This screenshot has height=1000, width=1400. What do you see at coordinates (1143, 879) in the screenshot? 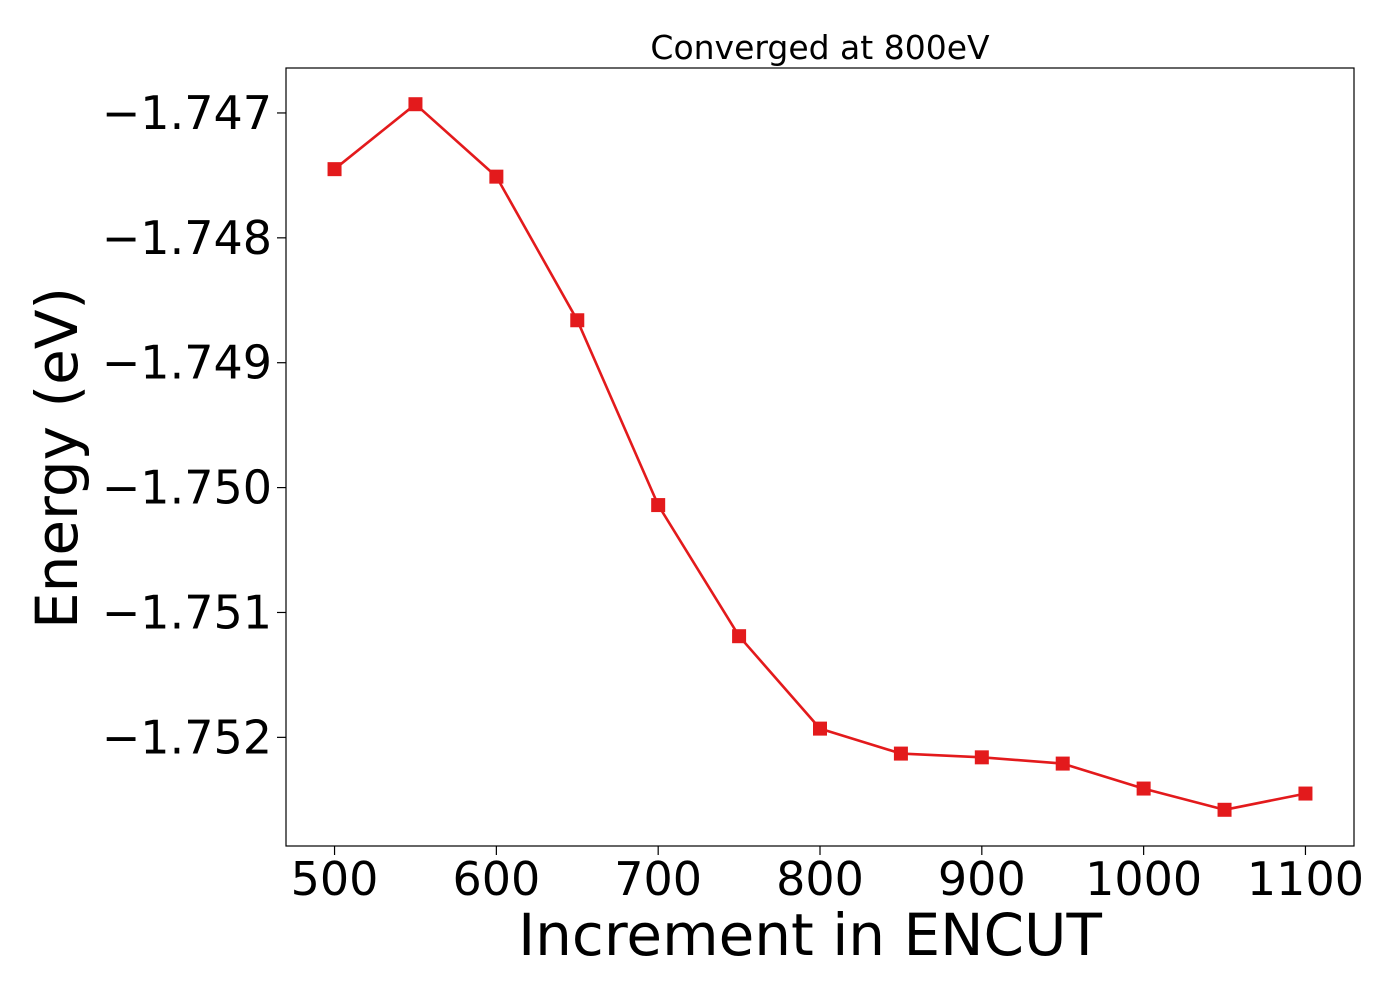
I see `x-tick-label: 1000` at bounding box center [1143, 879].